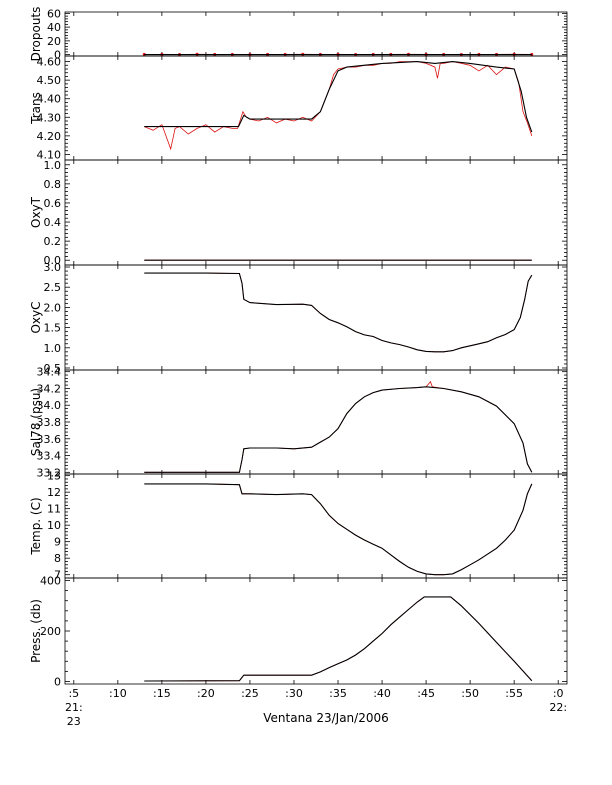 The image size is (612, 785). Describe the element at coordinates (326, 718) in the screenshot. I see `x-axis-title: Ventana 23/Jan/2006` at that location.